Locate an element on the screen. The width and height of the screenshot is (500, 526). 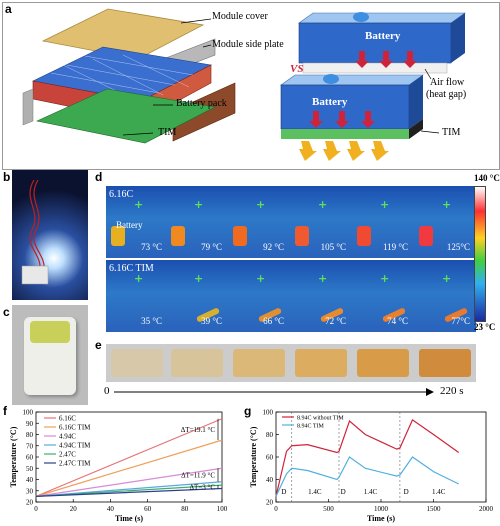
legend-label: 4.94C TIM is located at coordinates (75, 446).